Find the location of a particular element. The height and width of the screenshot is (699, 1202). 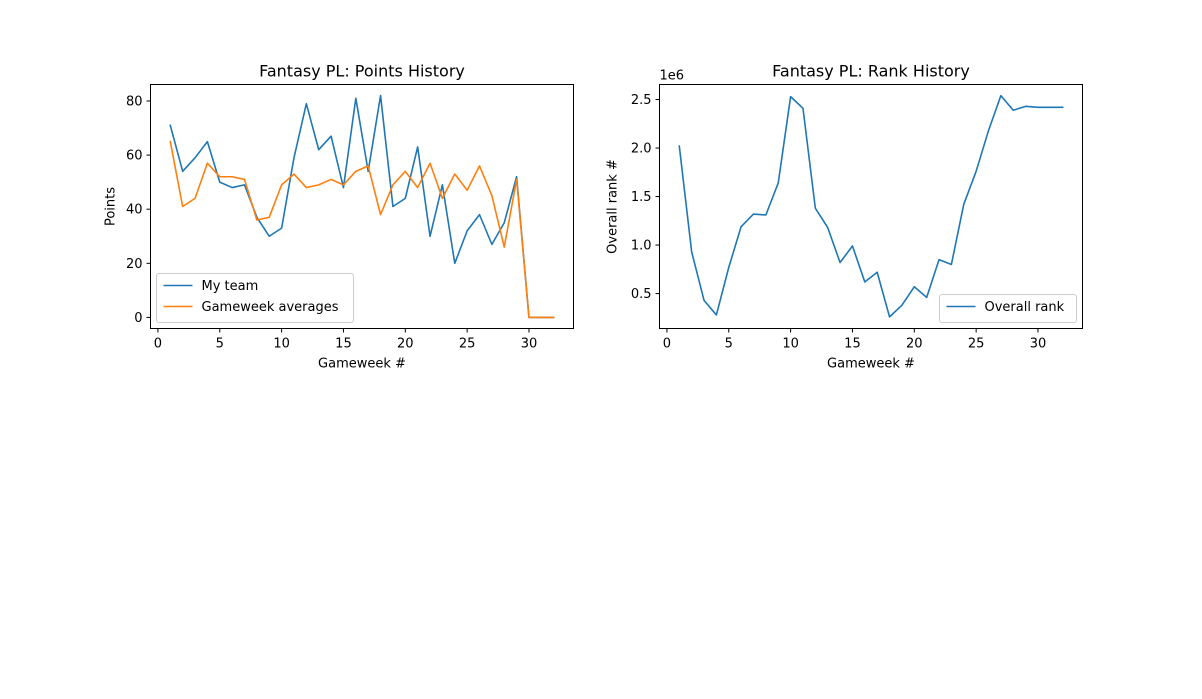

chart-2-title: Fantasy PL: Rank History is located at coordinates (871, 71).